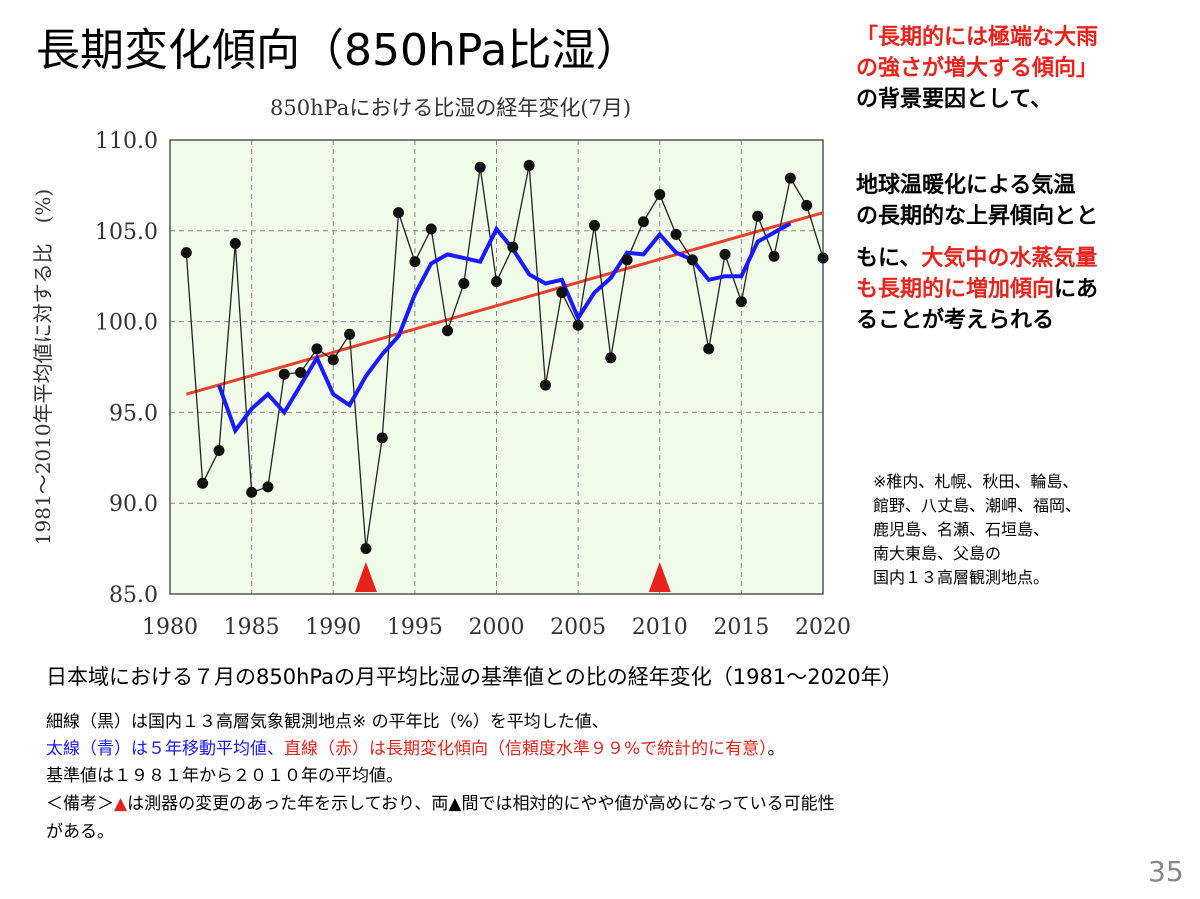 Image resolution: width=1200 pixels, height=899 pixels. Describe the element at coordinates (451, 108) in the screenshot. I see `chart-title: 850hPaにおける比湿の経年変化(7月)` at that location.